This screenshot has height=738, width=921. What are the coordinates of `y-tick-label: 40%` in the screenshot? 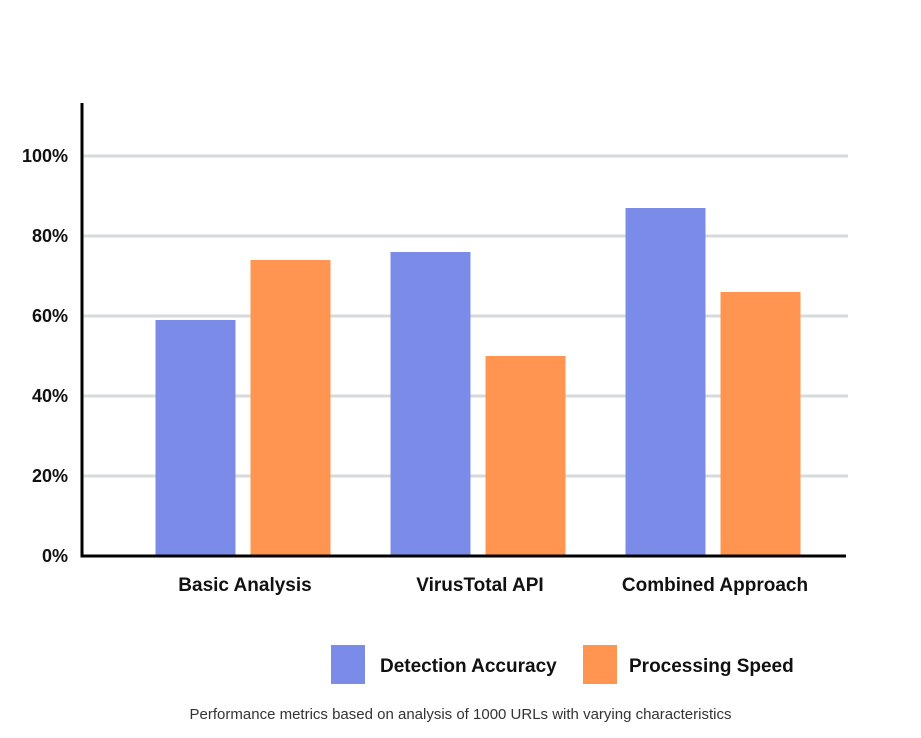 It's located at (50, 396).